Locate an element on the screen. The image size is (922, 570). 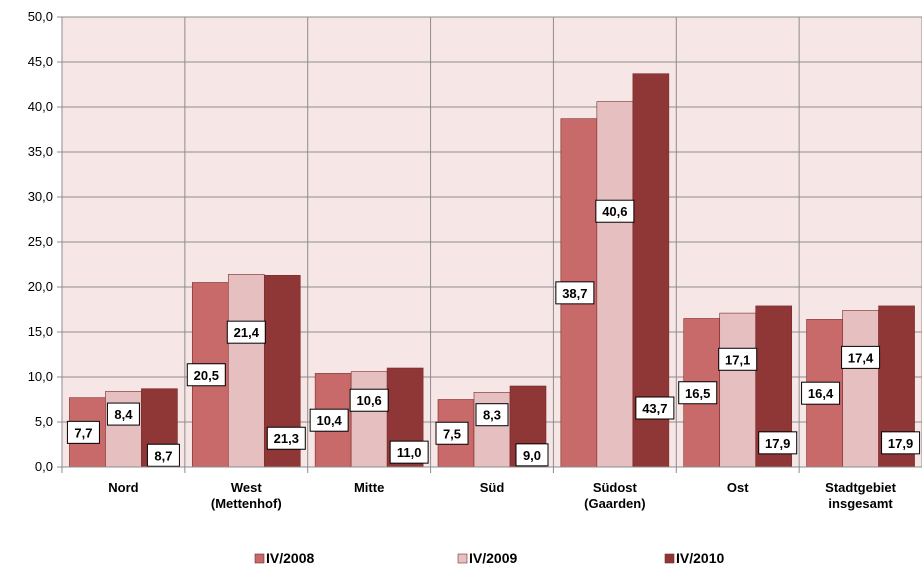
data-label: 38,7 is located at coordinates (574, 293).